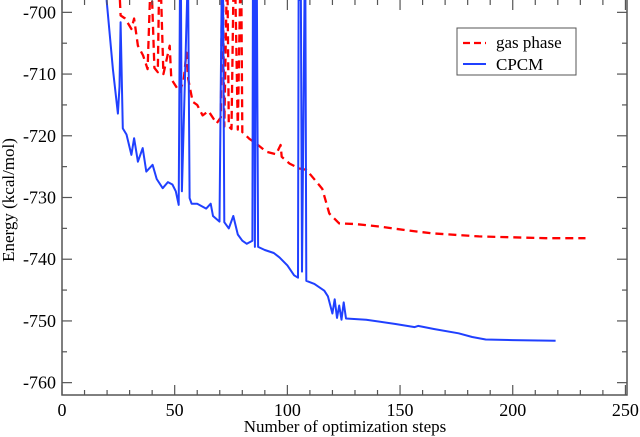  What do you see at coordinates (39, 383) in the screenshot?
I see `y-tick-label: -760` at bounding box center [39, 383].